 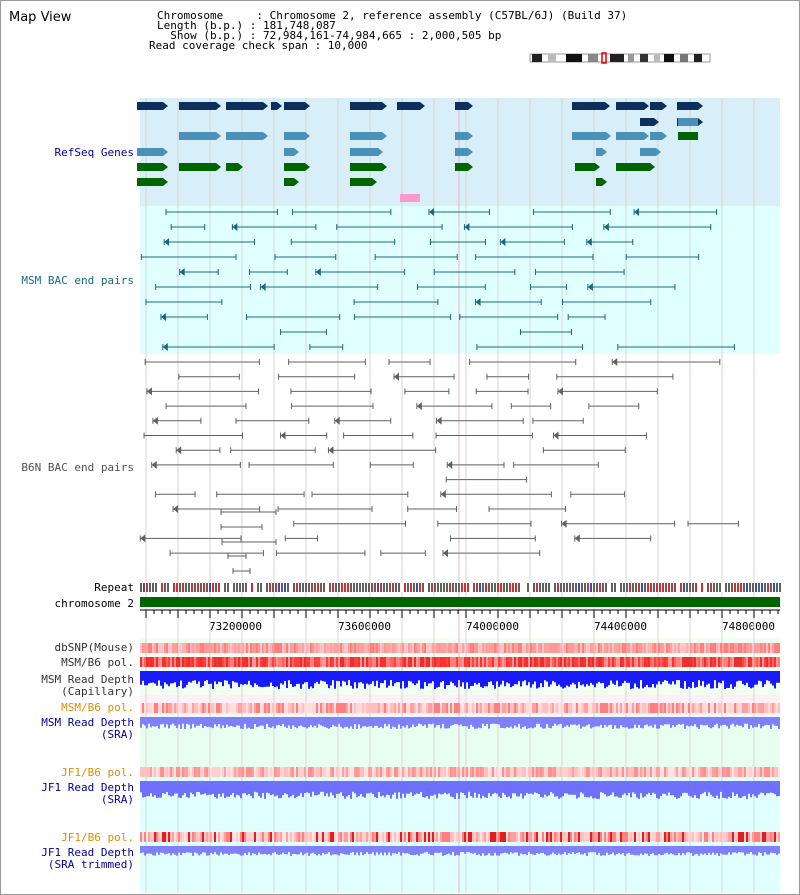 I want to click on jf1-depth-trim-sub-label: (SRA trimmed), so click(x=90, y=864).